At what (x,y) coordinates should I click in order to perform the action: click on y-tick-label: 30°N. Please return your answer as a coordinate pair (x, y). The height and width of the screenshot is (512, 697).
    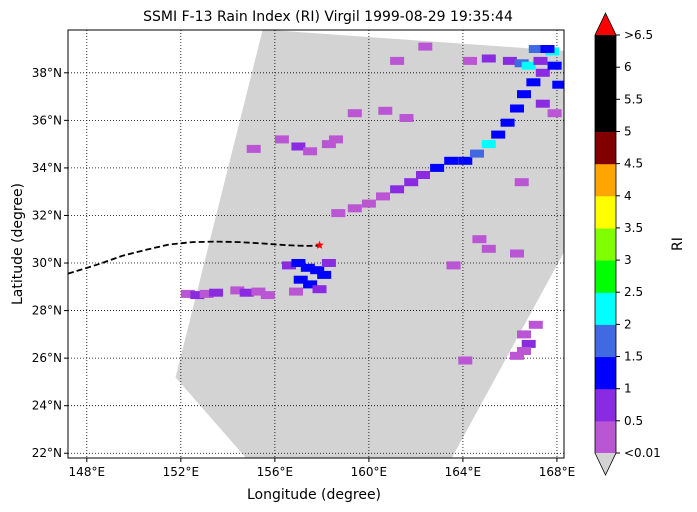
    Looking at the image, I should click on (47, 263).